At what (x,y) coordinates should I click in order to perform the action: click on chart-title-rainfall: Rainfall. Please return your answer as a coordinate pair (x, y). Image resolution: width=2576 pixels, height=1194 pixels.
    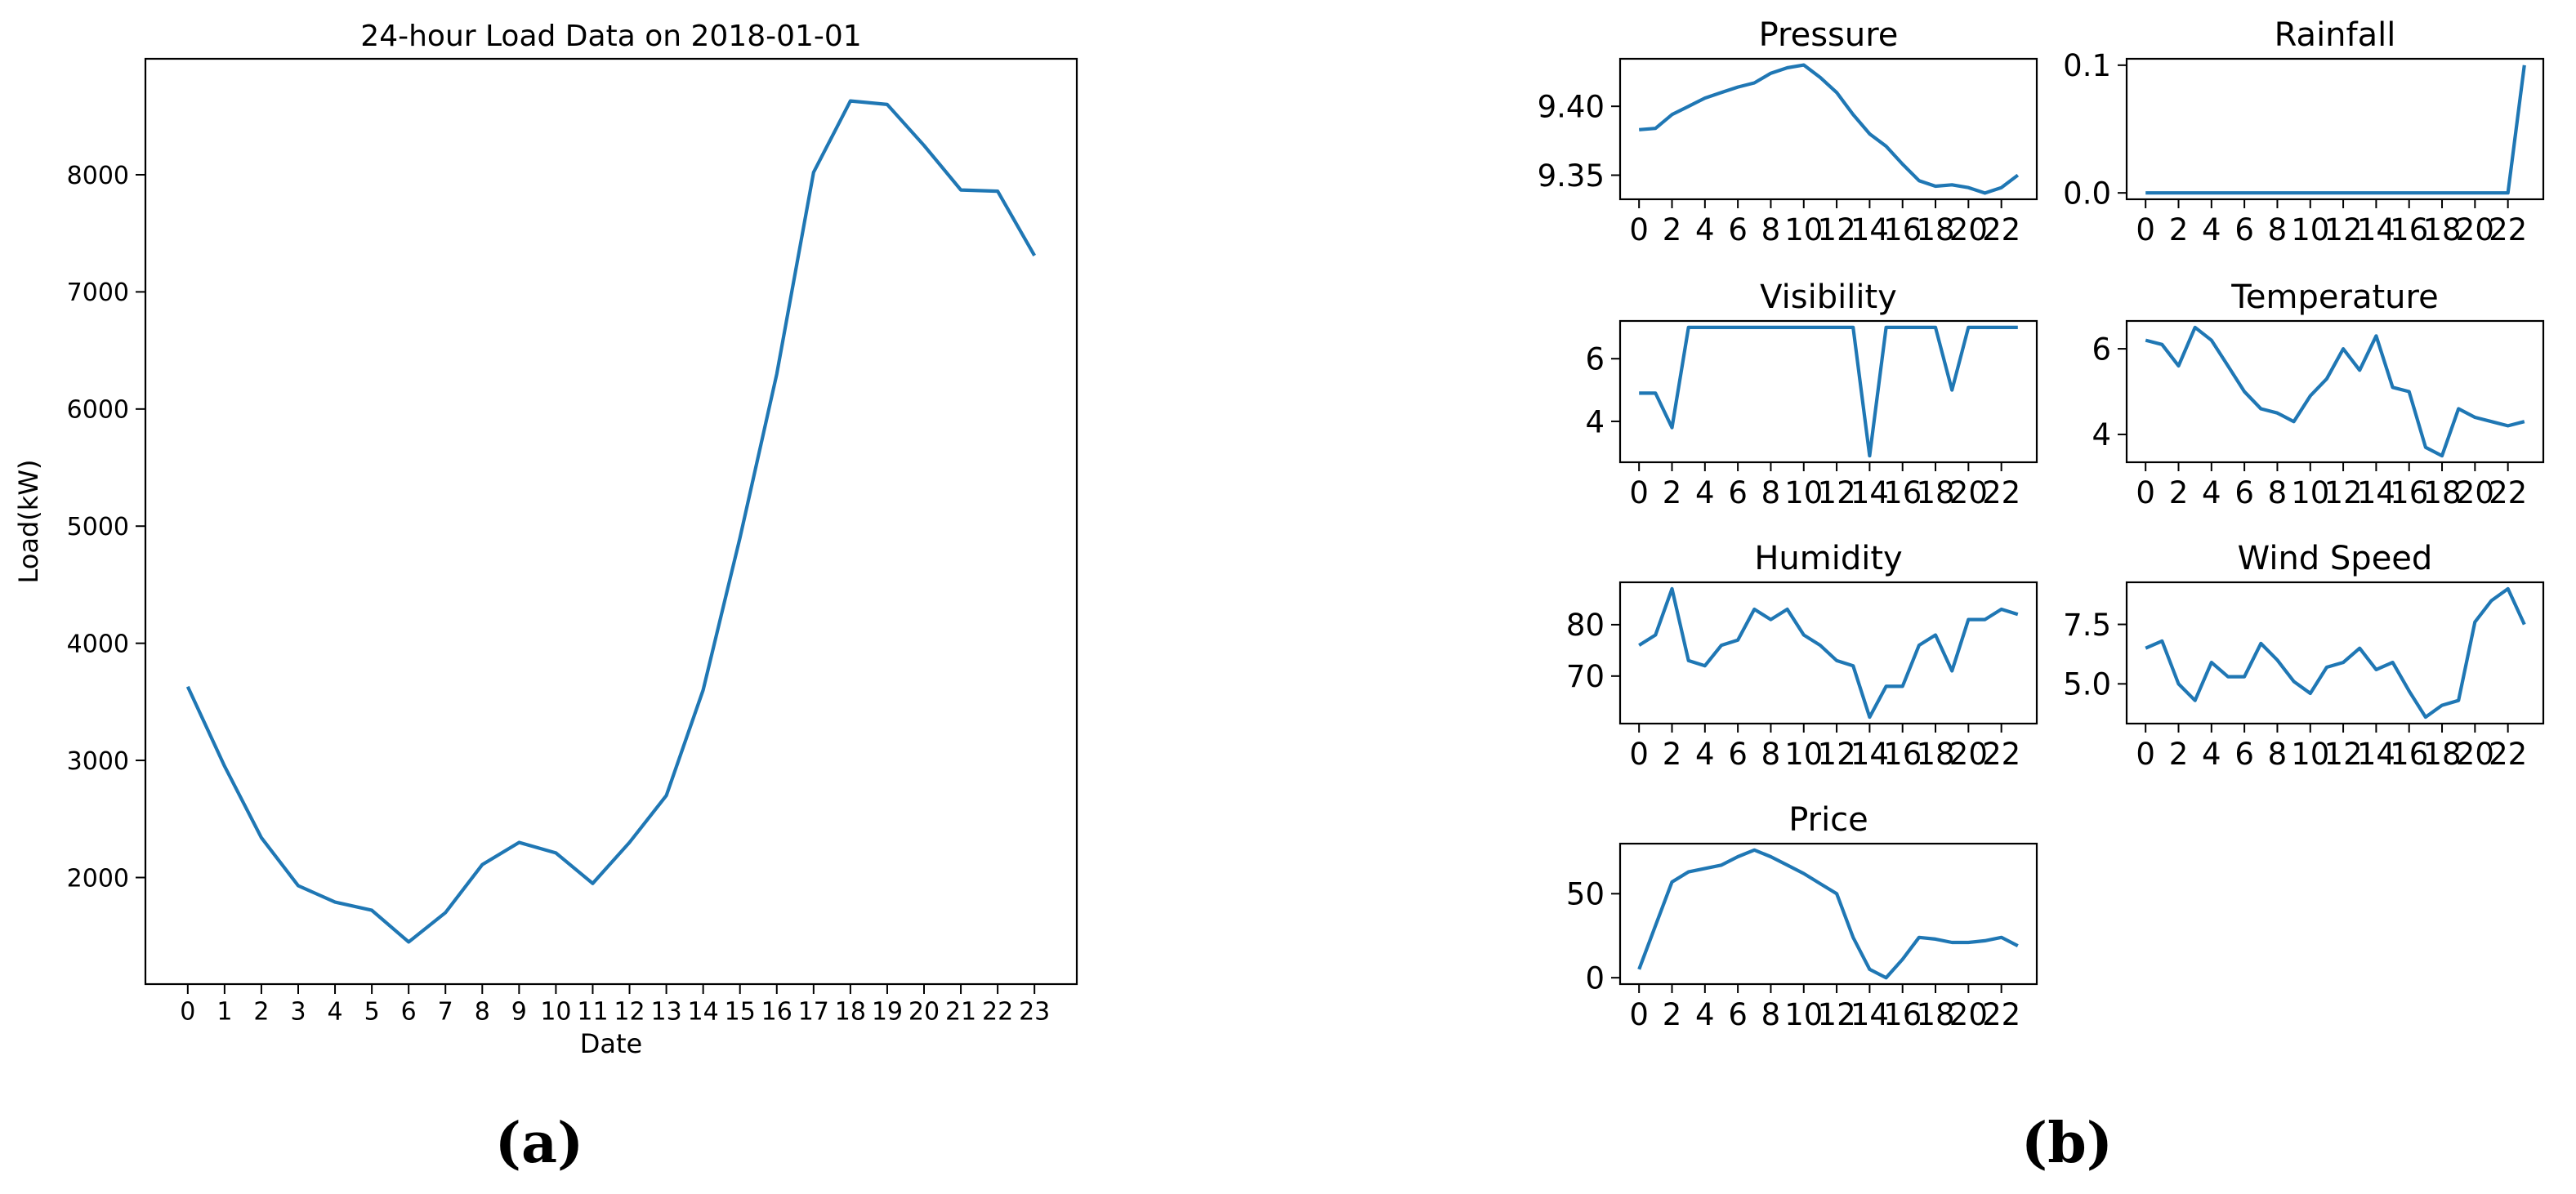
    Looking at the image, I should click on (2336, 35).